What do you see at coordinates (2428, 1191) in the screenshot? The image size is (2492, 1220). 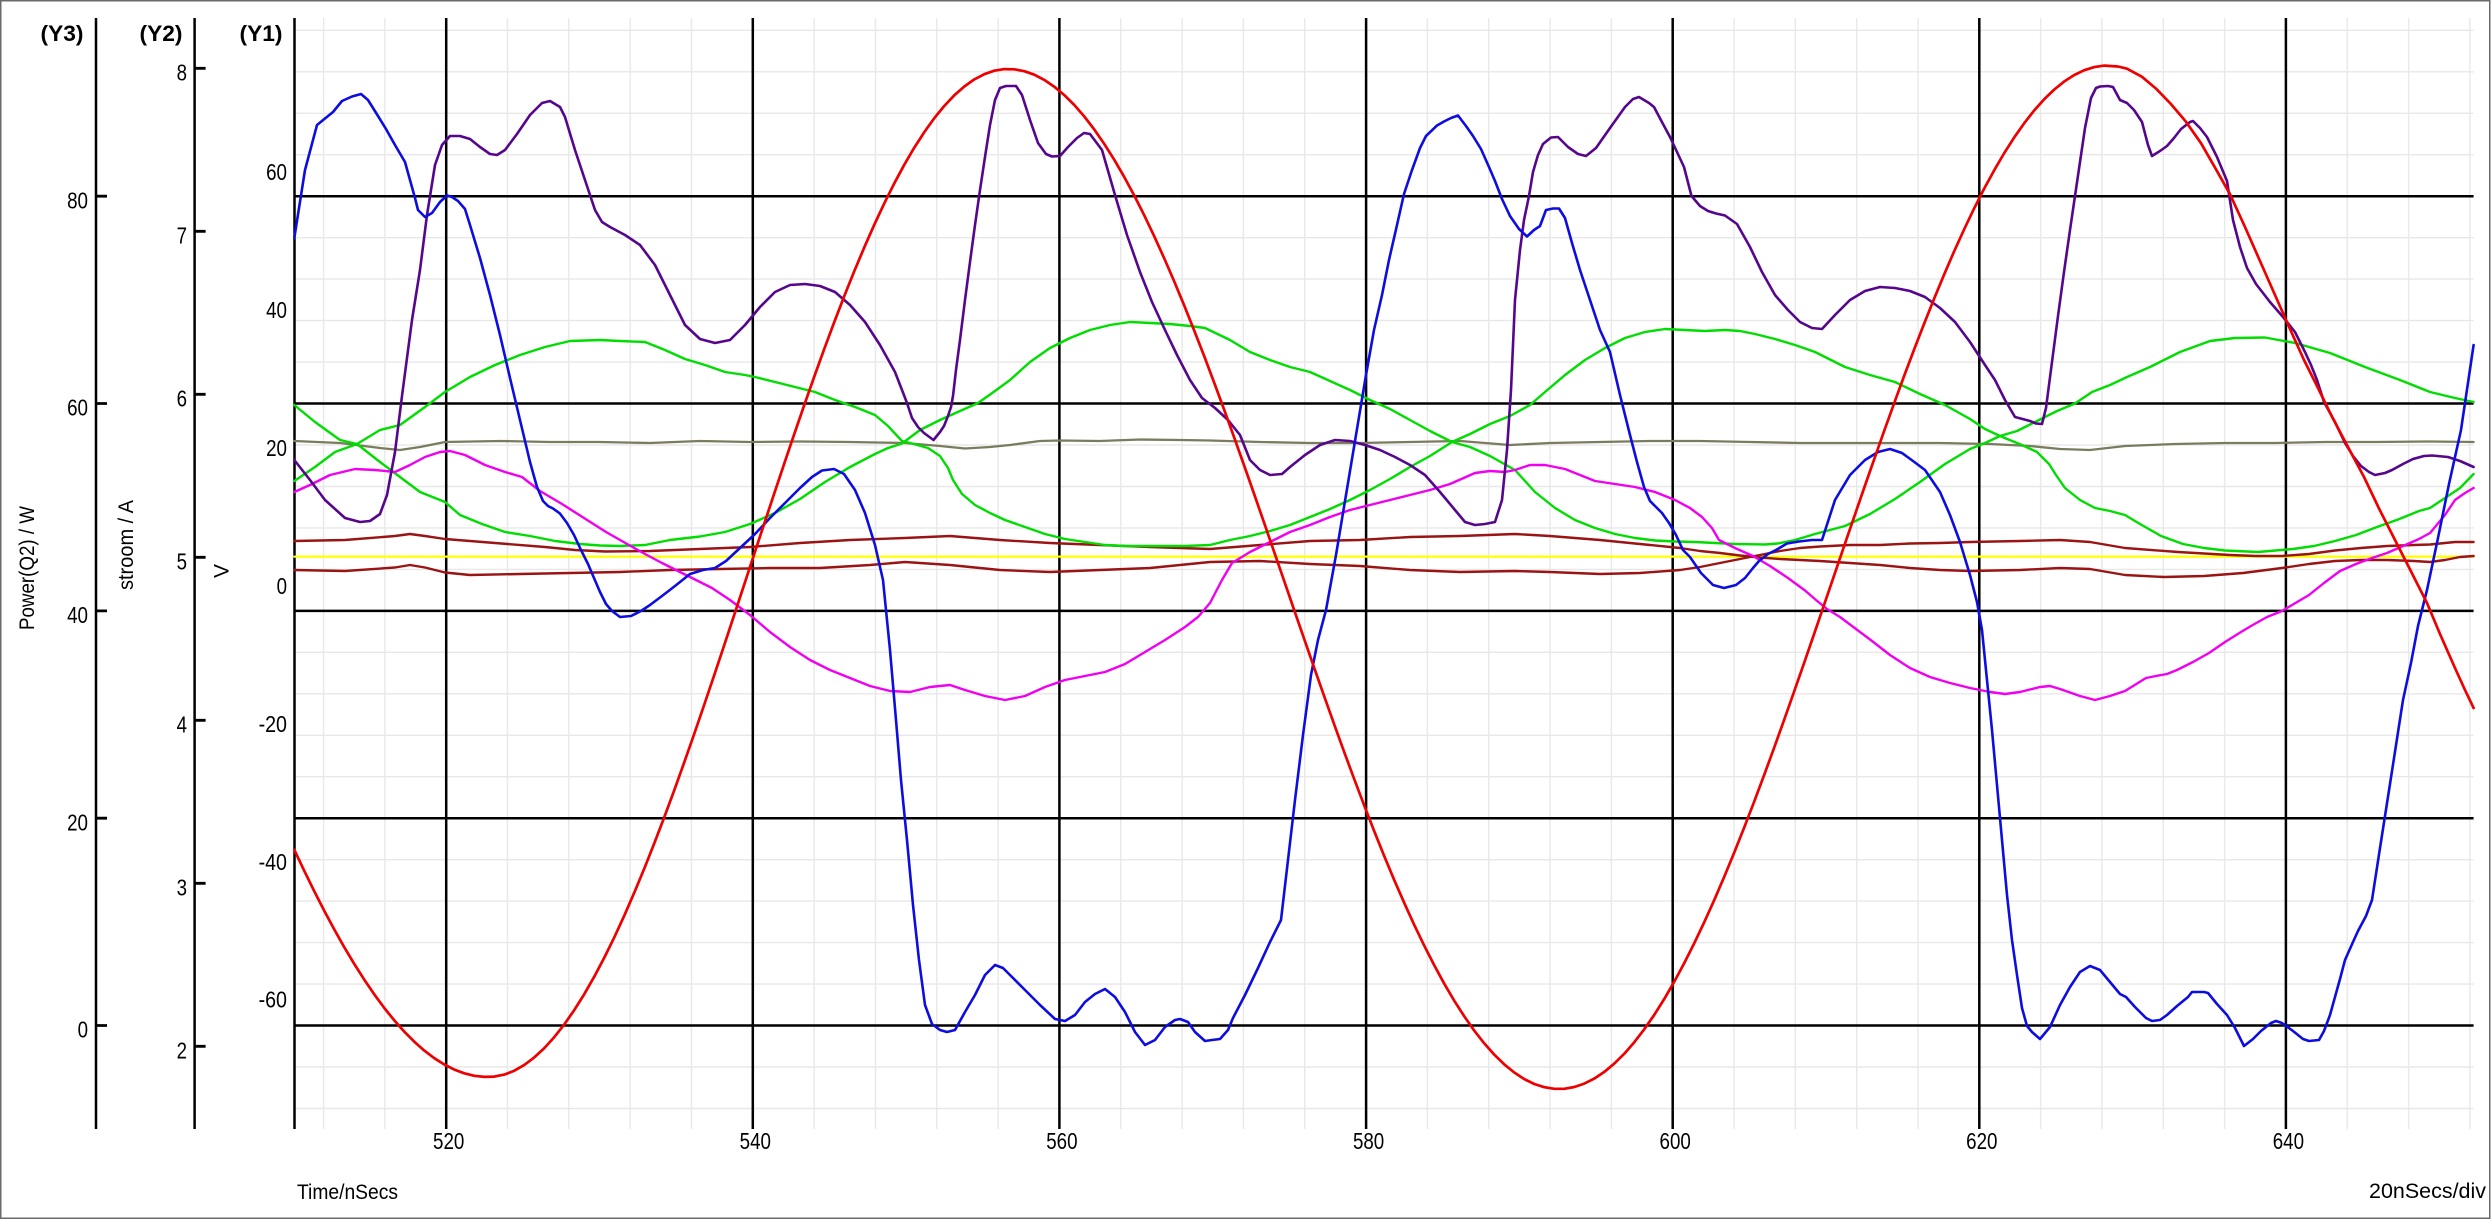 I see `svg-text: 20nSecs/div` at bounding box center [2428, 1191].